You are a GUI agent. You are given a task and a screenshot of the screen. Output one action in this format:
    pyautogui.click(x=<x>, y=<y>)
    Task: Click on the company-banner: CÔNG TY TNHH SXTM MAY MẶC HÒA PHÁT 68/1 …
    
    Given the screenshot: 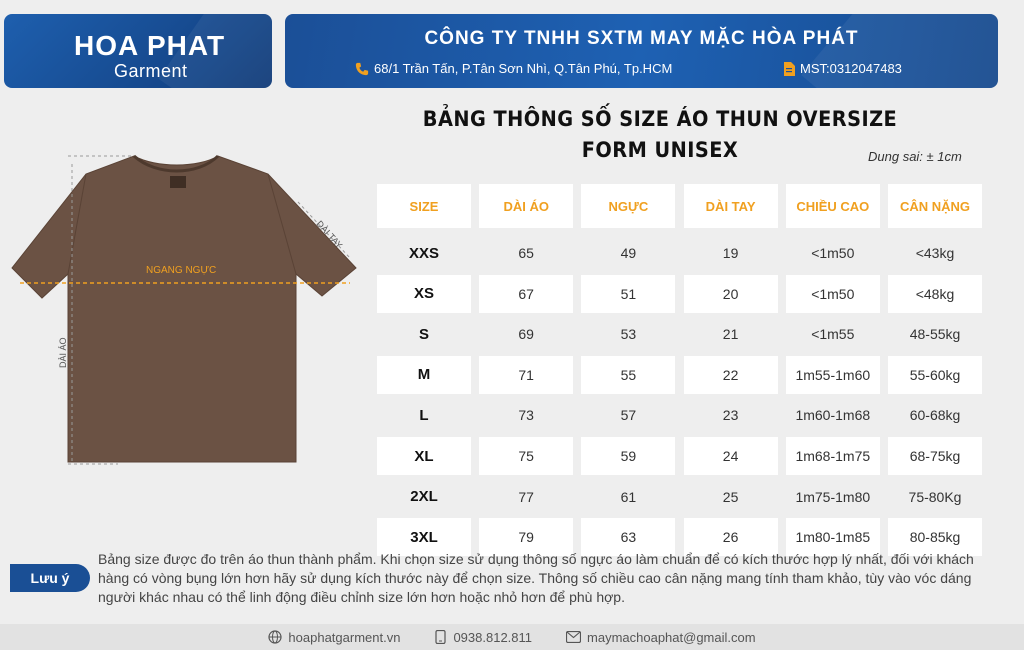 What is the action you would take?
    pyautogui.click(x=641, y=51)
    